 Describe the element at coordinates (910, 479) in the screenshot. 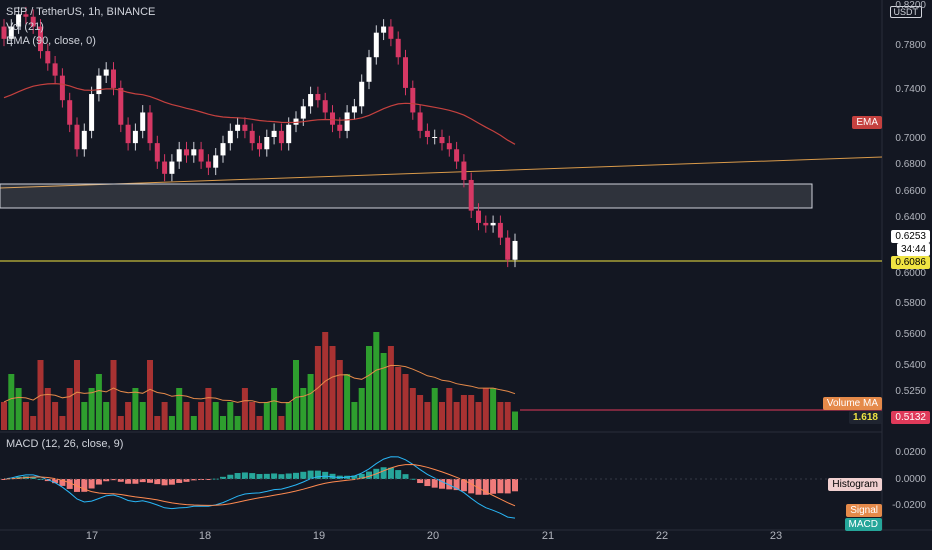

I see `macd-tick: 0.0000` at that location.